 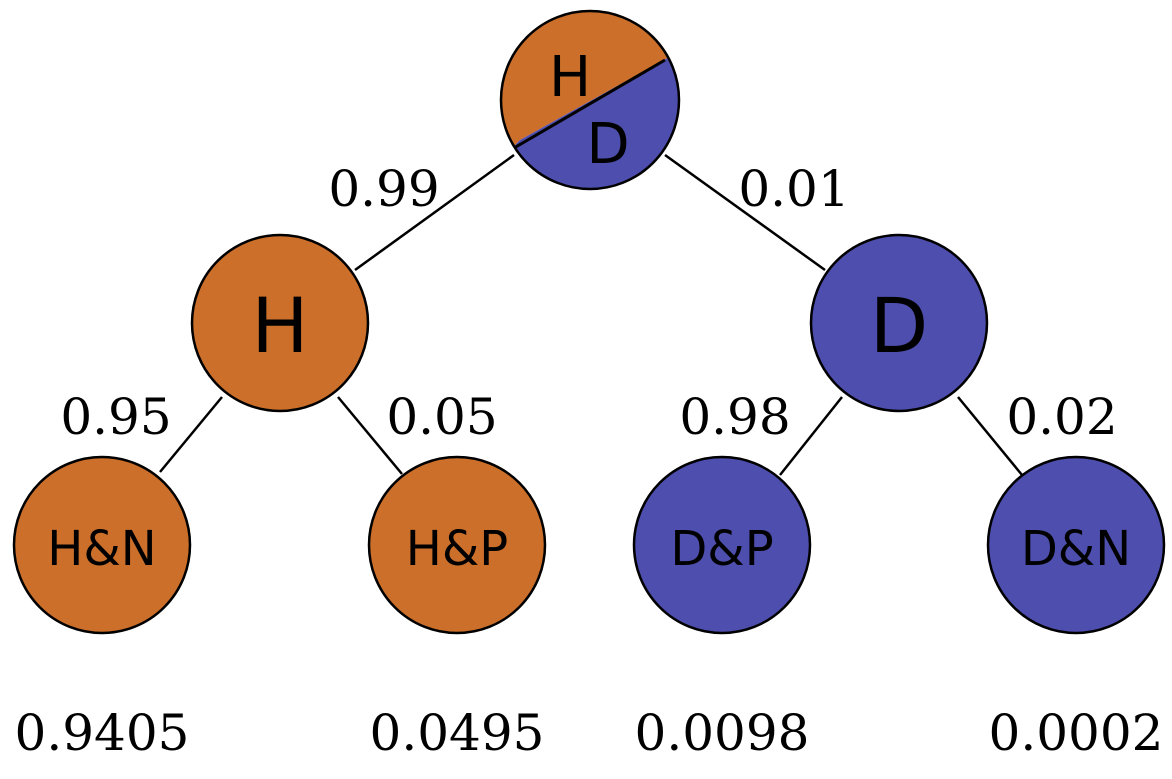 What do you see at coordinates (102, 733) in the screenshot?
I see `outcome-prob-hn: 0.9405` at bounding box center [102, 733].